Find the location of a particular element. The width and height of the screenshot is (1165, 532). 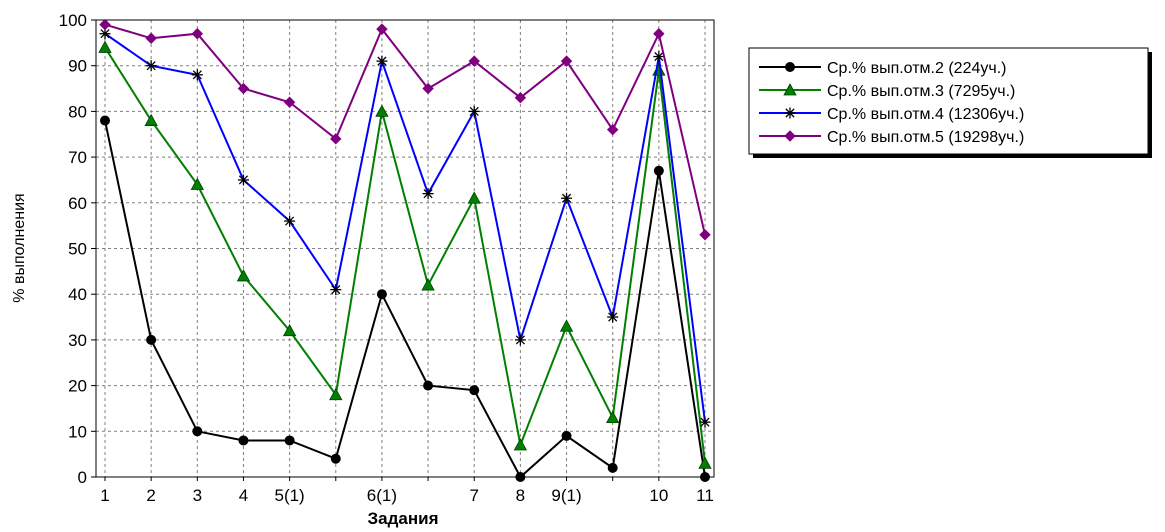

y-tick-label: 70 is located at coordinates (77, 157).